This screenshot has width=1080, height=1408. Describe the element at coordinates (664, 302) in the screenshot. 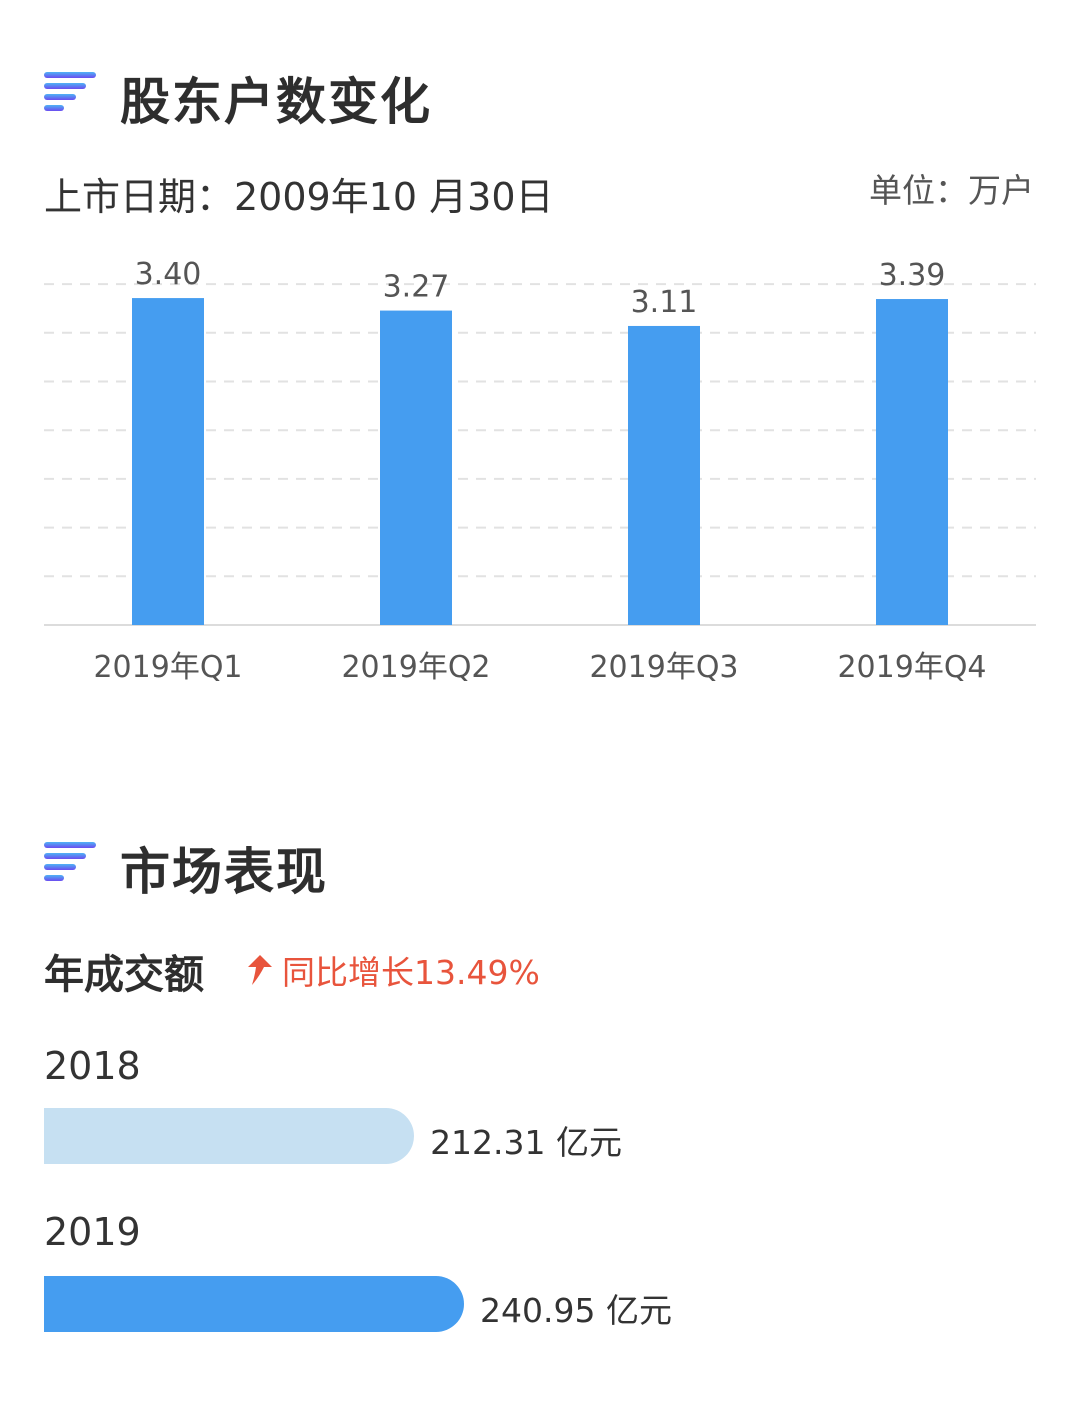

I see `bar-value-label: 3.11` at that location.